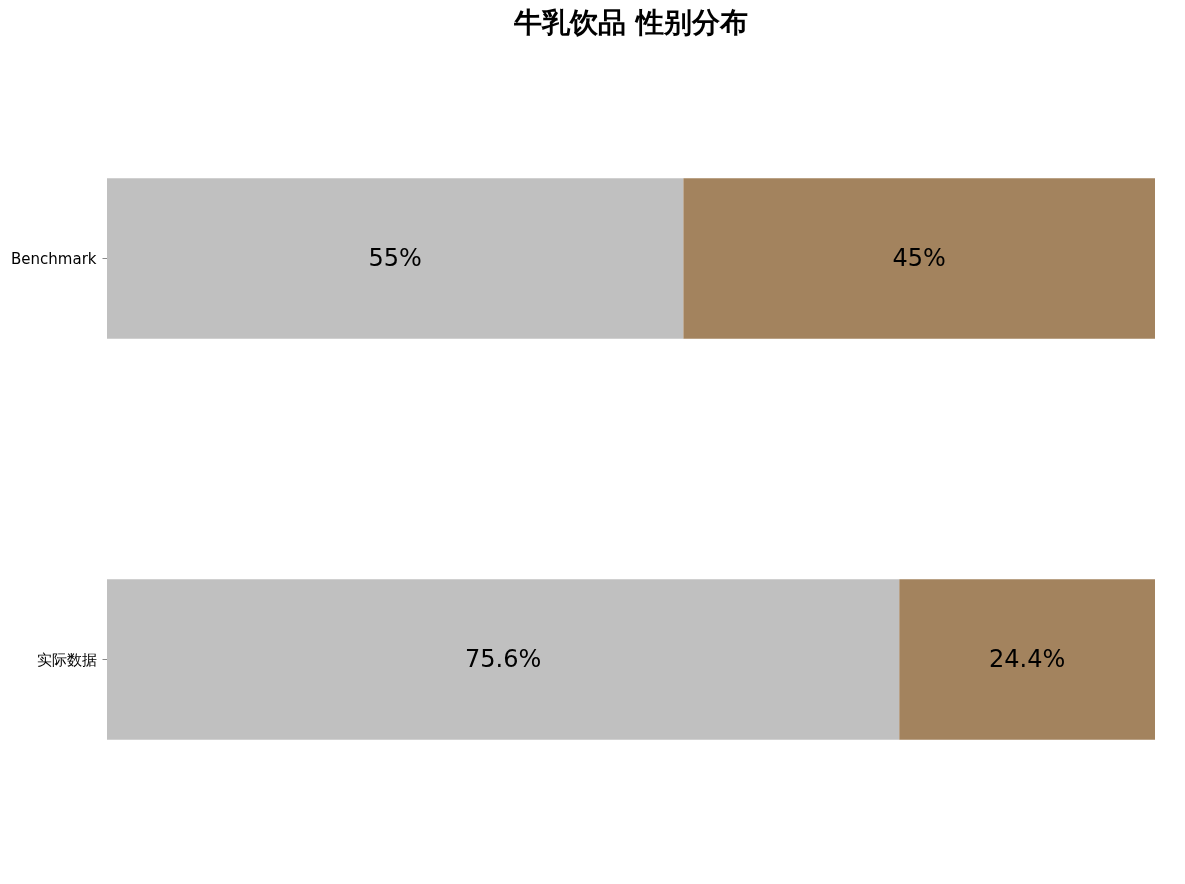 The image size is (1185, 884). What do you see at coordinates (66, 659) in the screenshot?
I see `y-tick-label: 实际数据` at bounding box center [66, 659].